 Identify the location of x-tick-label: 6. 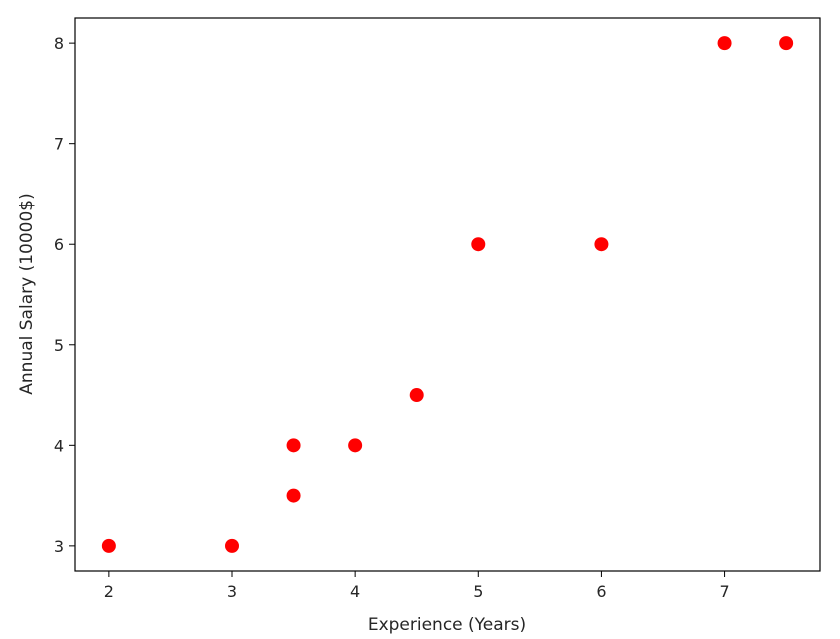
(601, 591).